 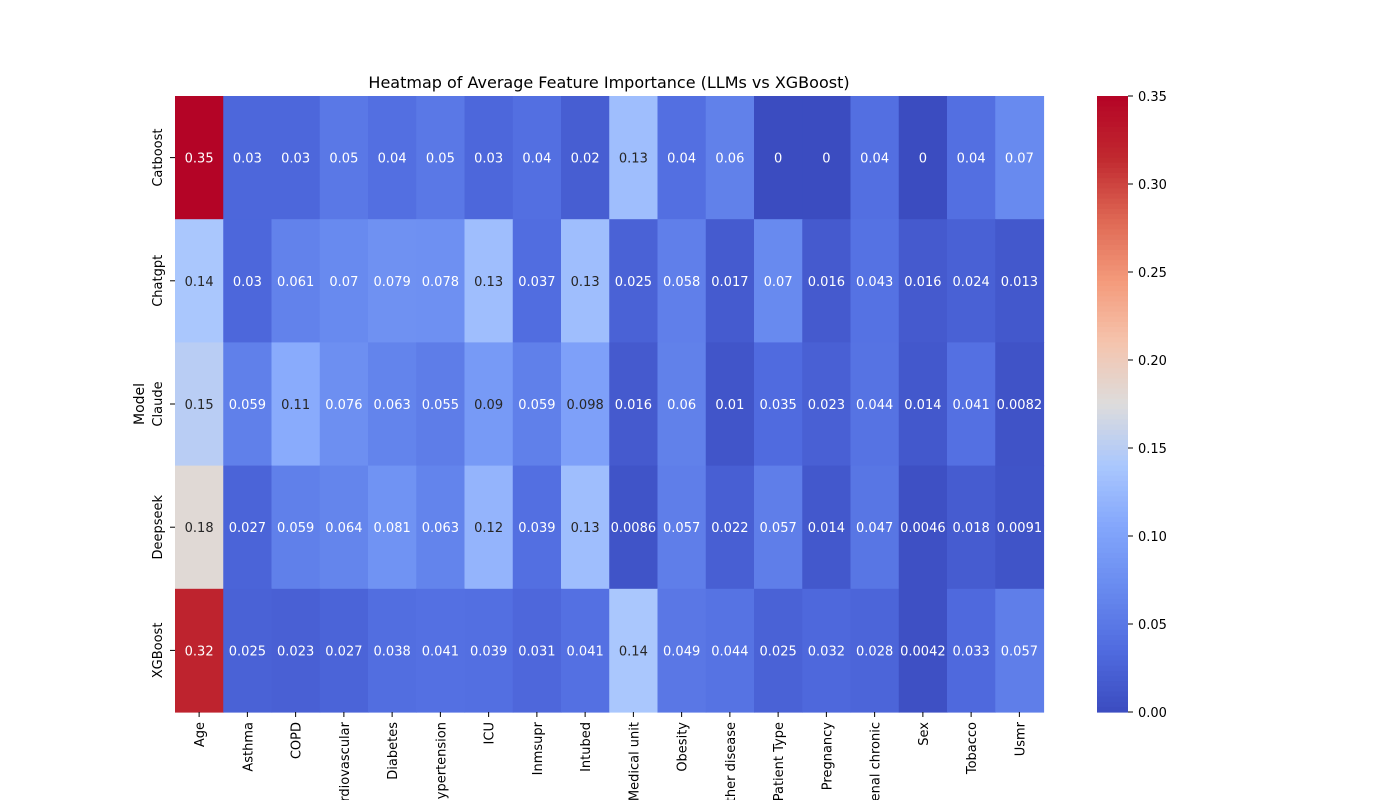 I want to click on column-label: Inmsupr, so click(x=538, y=748).